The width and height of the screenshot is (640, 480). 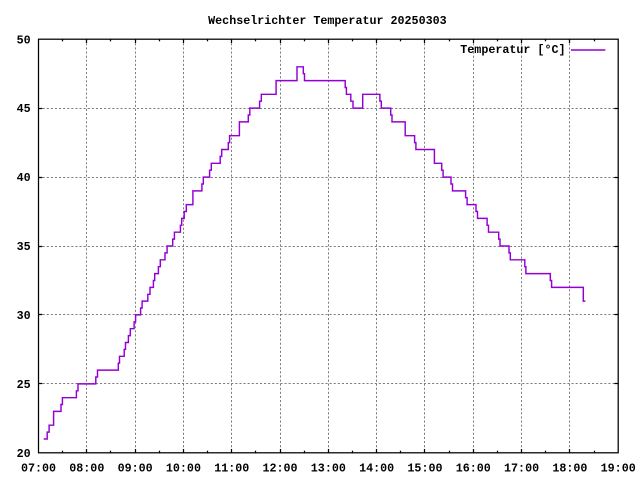 What do you see at coordinates (183, 468) in the screenshot?
I see `svg-text: 10:00` at bounding box center [183, 468].